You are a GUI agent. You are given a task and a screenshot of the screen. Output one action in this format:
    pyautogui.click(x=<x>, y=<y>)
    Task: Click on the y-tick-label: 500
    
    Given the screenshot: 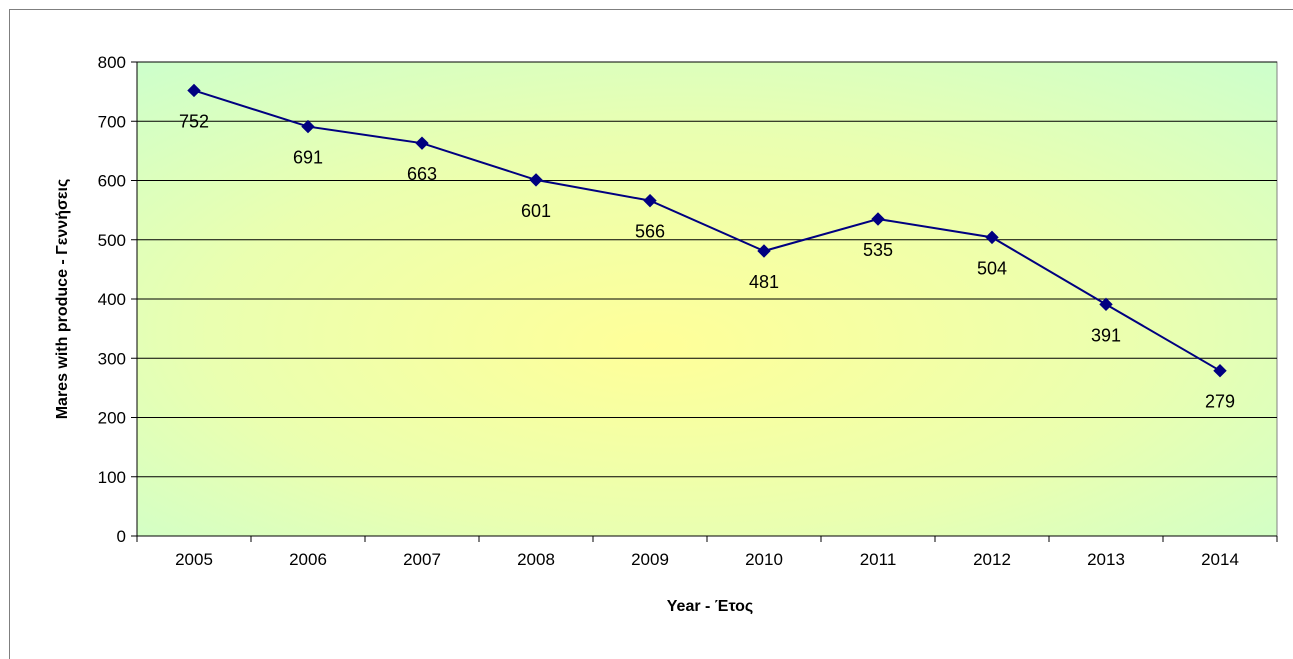 What is the action you would take?
    pyautogui.click(x=112, y=240)
    